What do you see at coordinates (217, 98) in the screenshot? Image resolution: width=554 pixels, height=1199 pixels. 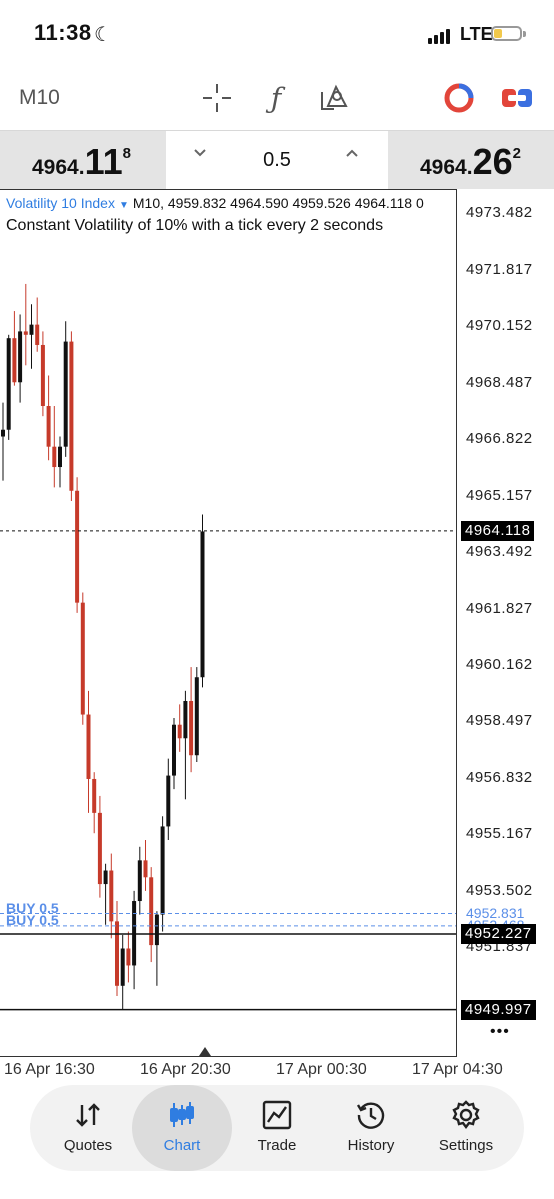 I see `crosshair-icon` at bounding box center [217, 98].